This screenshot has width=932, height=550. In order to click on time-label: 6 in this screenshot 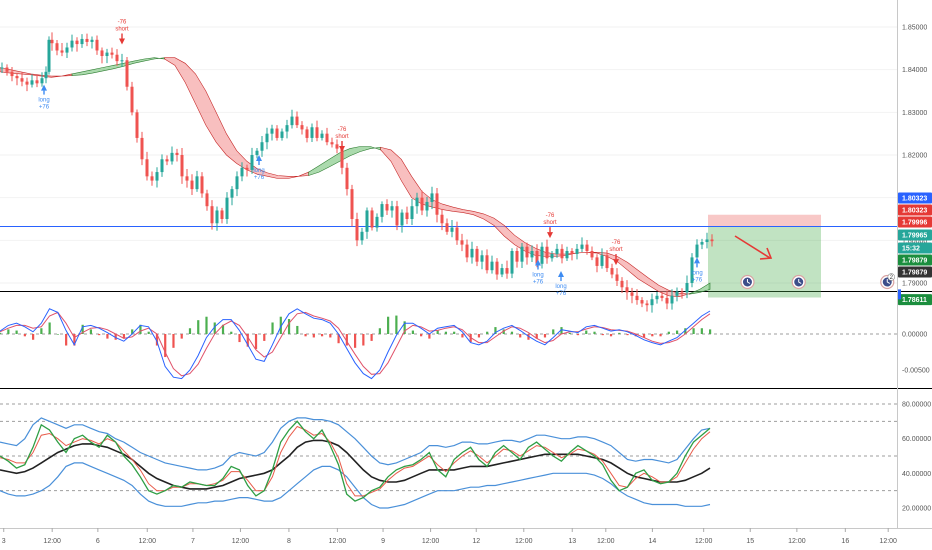, I will do `click(98, 541)`.